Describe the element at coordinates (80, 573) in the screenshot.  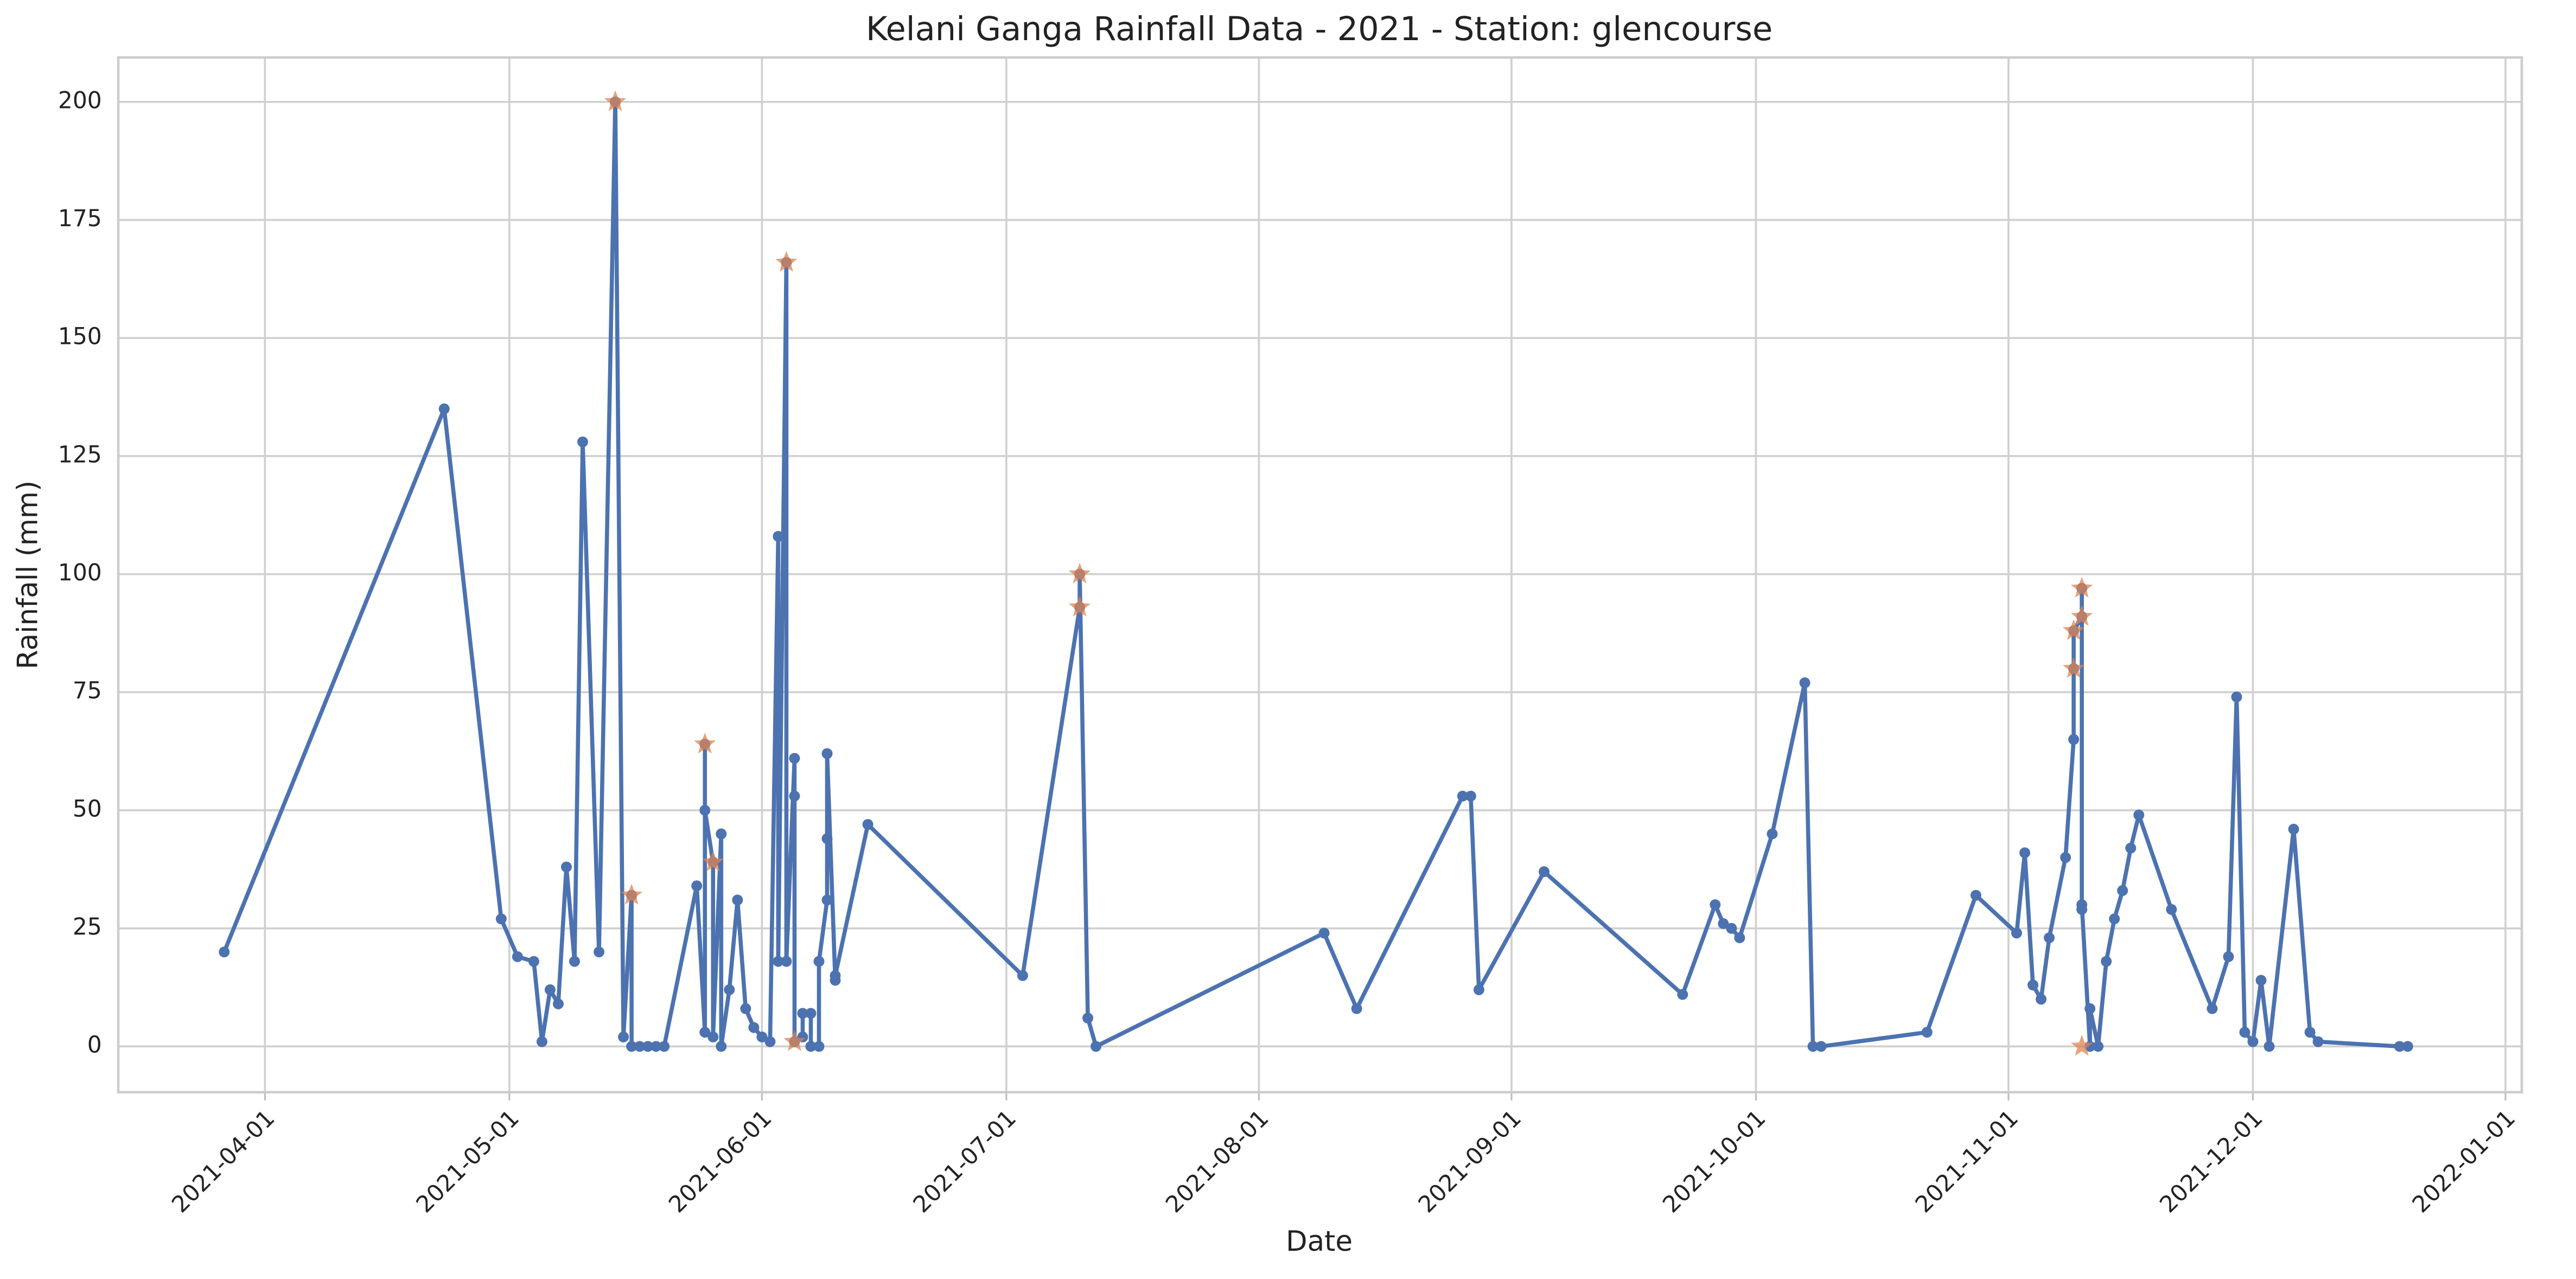
I see `y-tick-label: 100` at that location.